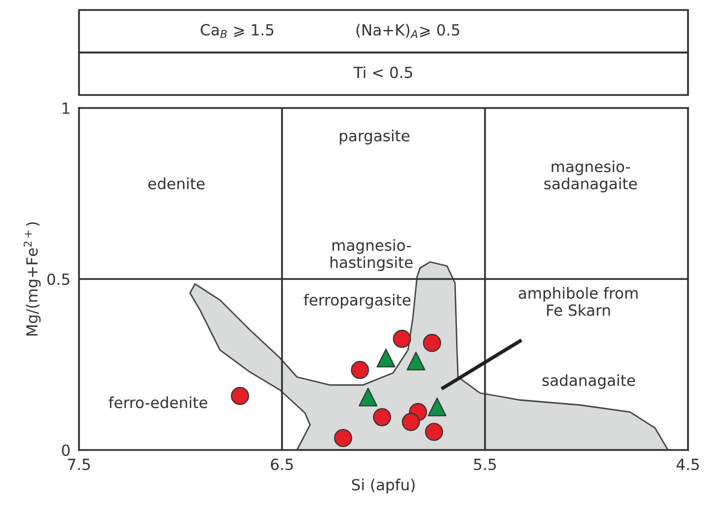 Image resolution: width=717 pixels, height=507 pixels. I want to click on x-axis-title: Si (apfu), so click(383, 486).